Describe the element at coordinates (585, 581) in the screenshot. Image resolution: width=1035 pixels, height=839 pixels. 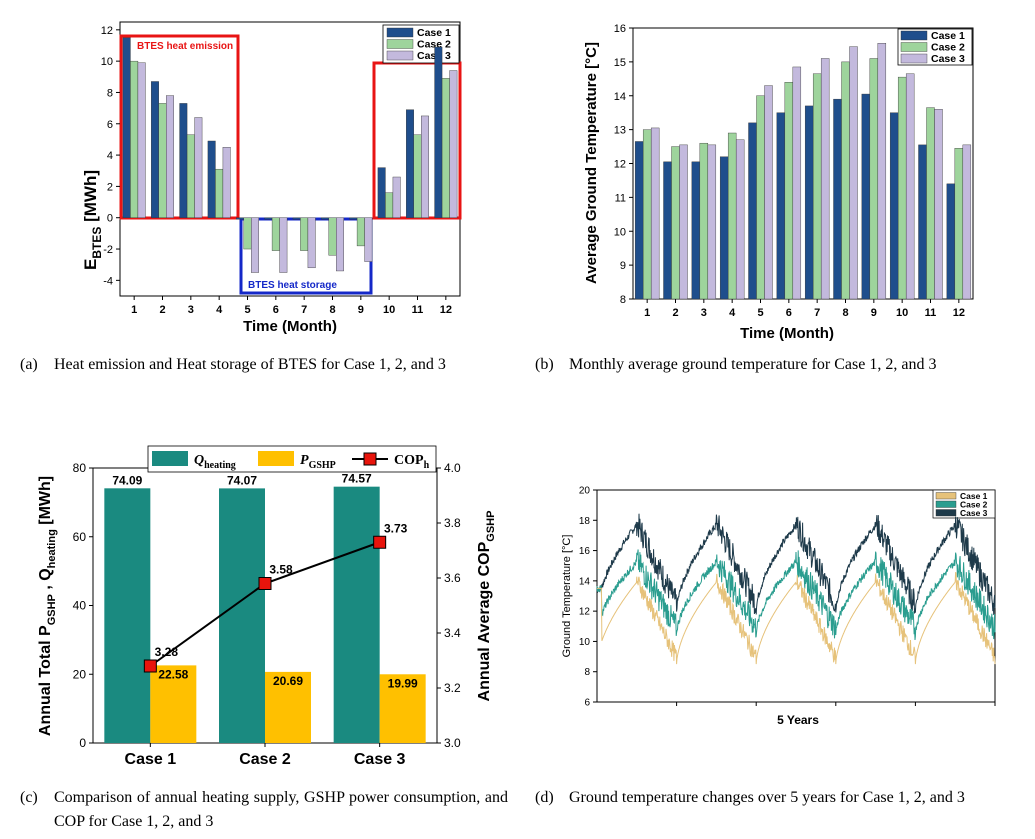
I see `d-ytick-label: 14` at that location.